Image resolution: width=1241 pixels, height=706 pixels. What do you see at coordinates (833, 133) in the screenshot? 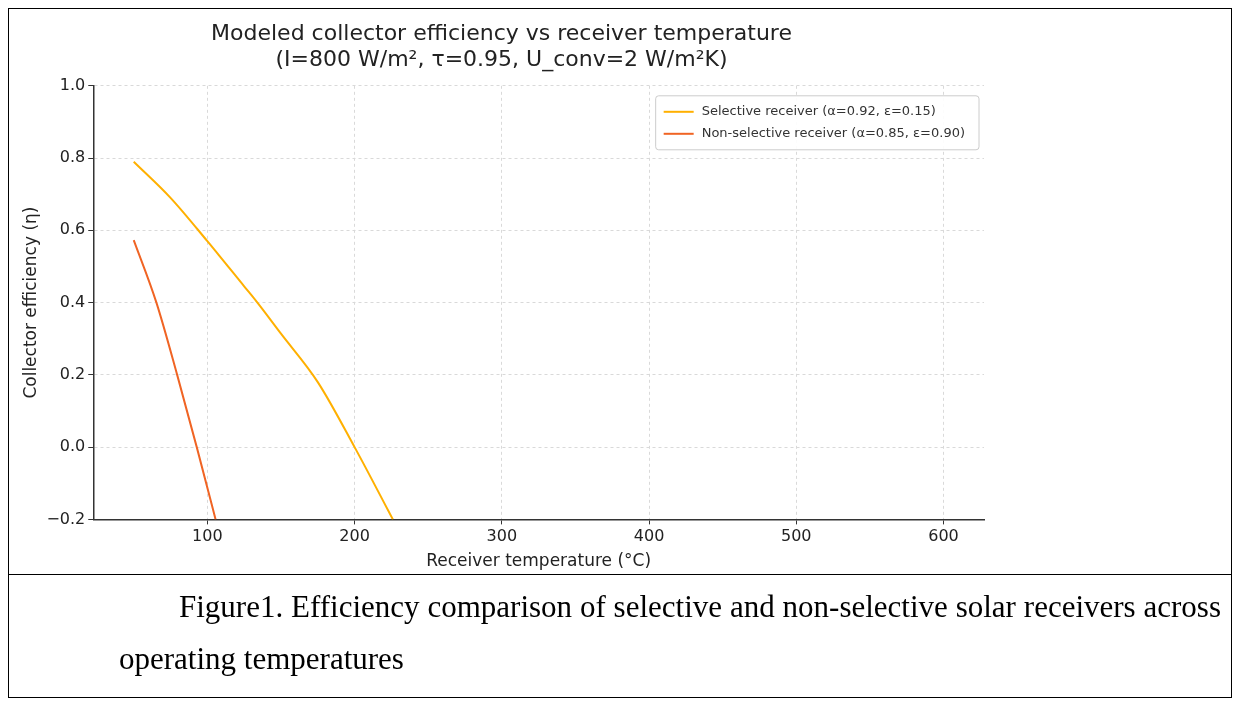
I see `legend-label: Non-selective receiver (α=0.85, ε=0.90)` at bounding box center [833, 133].